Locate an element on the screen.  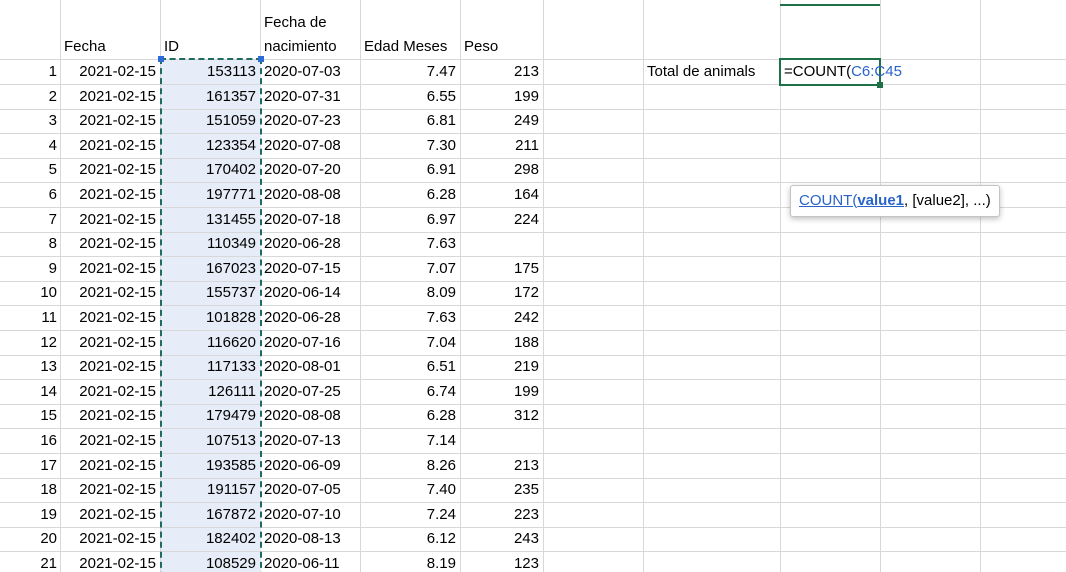
cell-id: 110349 is located at coordinates (231, 244).